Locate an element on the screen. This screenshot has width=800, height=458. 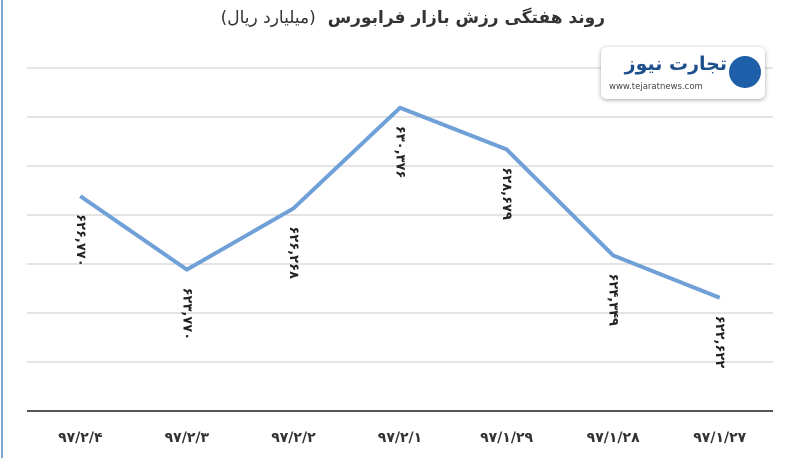
logo: تجارت نیوز www.tejaratnews.com is located at coordinates (683, 73).